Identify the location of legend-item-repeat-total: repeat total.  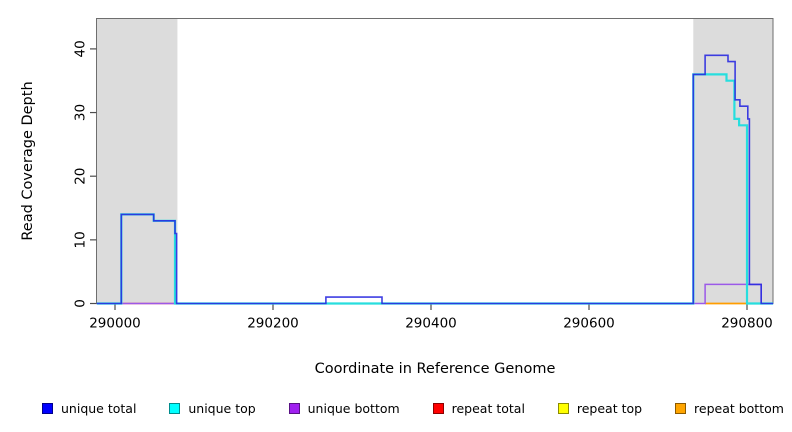
(478, 408).